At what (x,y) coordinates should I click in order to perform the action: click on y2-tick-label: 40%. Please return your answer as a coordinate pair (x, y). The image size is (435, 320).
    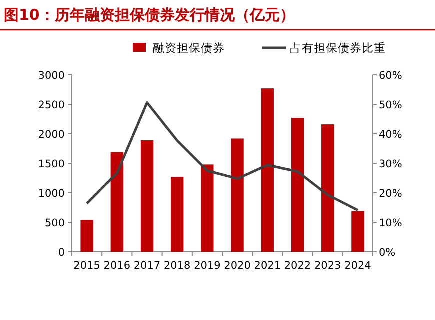
    Looking at the image, I should click on (390, 135).